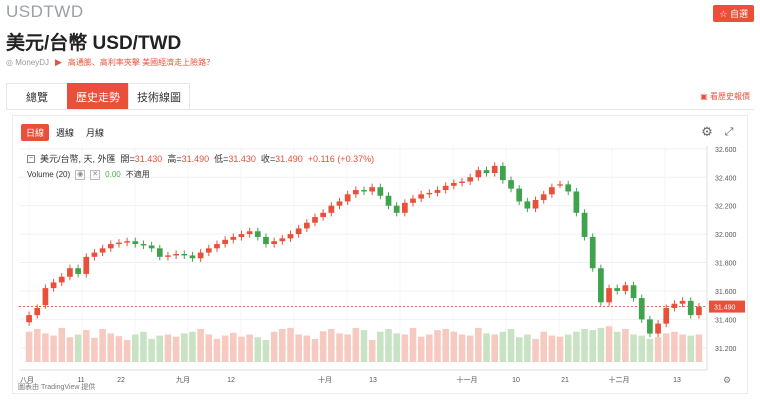 Image resolution: width=760 pixels, height=408 pixels. Describe the element at coordinates (726, 207) in the screenshot. I see `y-tick-label: 32.200` at that location.